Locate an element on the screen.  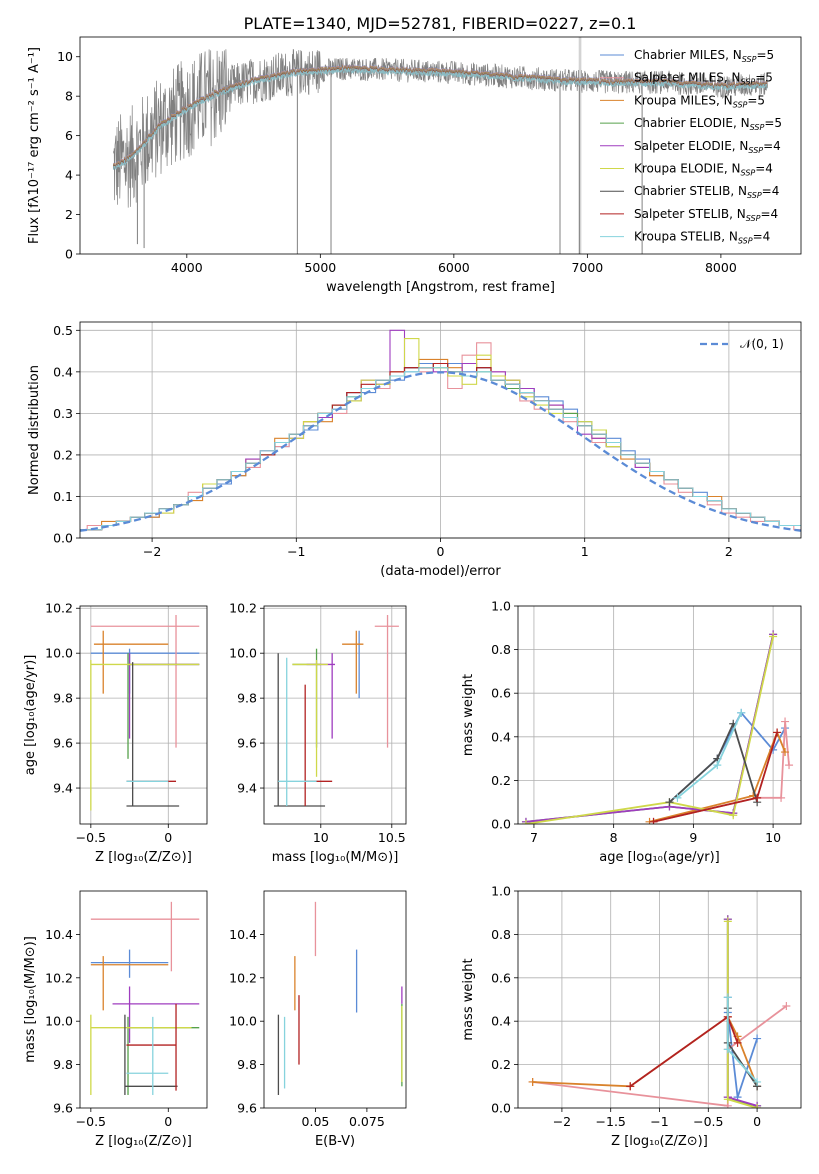
legend-label: Kroupa STELIB, NSSP=4 is located at coordinates (702, 238).